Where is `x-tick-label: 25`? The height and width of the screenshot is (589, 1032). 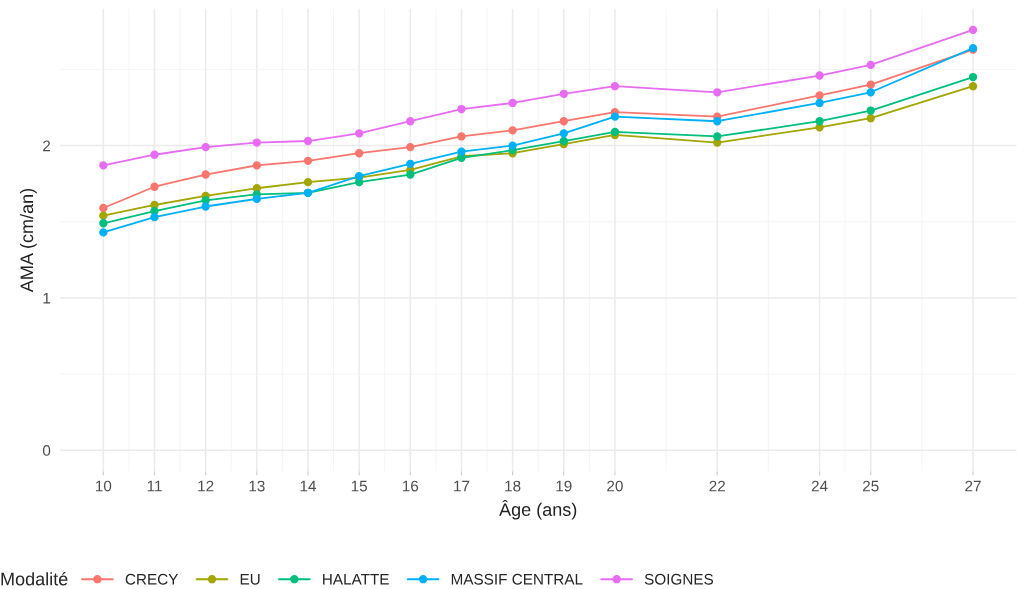
x-tick-label: 25 is located at coordinates (870, 486).